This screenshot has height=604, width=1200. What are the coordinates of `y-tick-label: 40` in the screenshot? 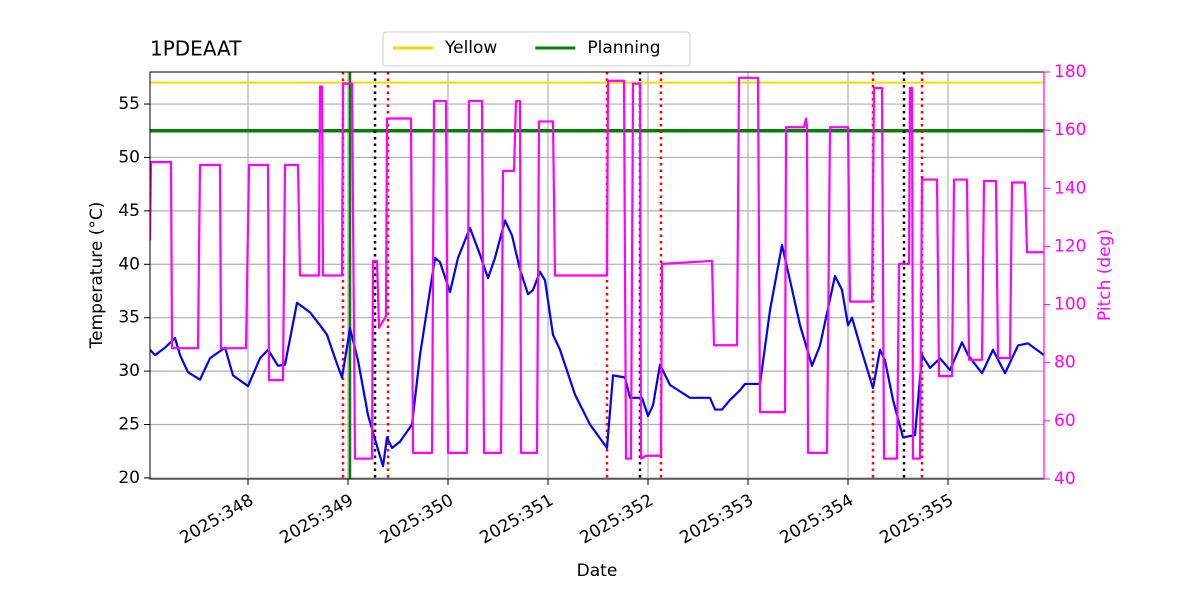 It's located at (129, 264).